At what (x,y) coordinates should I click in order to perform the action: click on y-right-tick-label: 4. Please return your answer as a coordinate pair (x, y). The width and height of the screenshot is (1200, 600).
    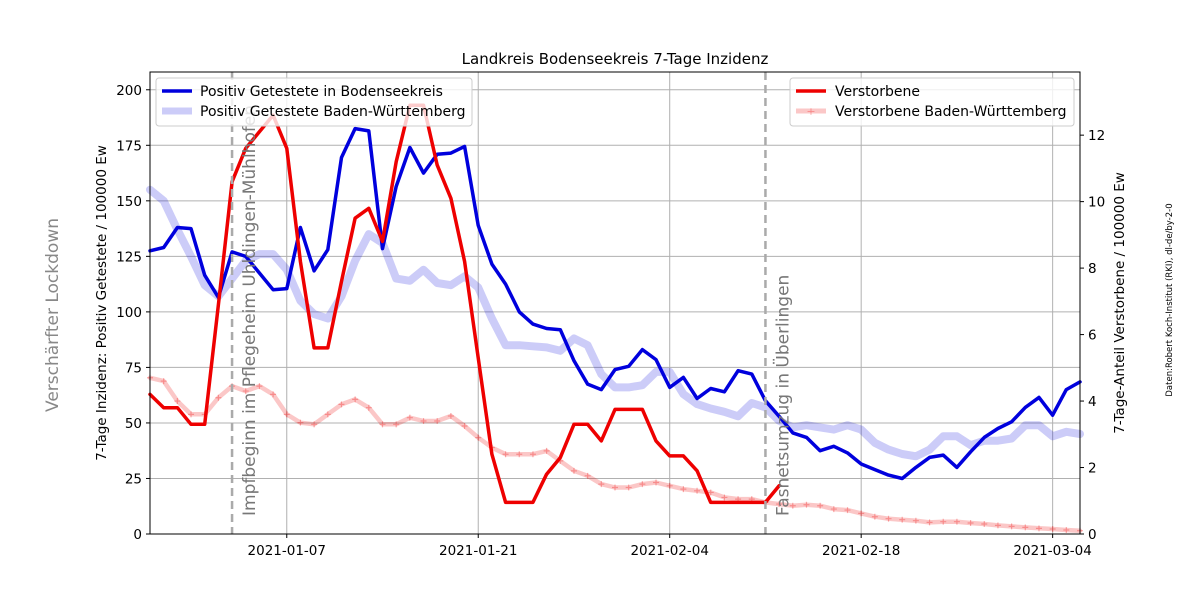
    Looking at the image, I should click on (1092, 402).